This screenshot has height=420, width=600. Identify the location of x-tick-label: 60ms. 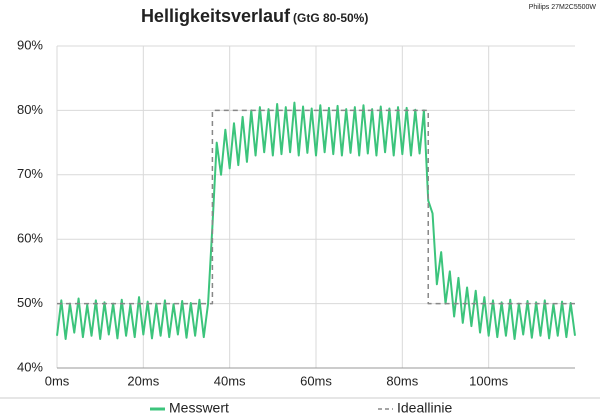
(316, 380).